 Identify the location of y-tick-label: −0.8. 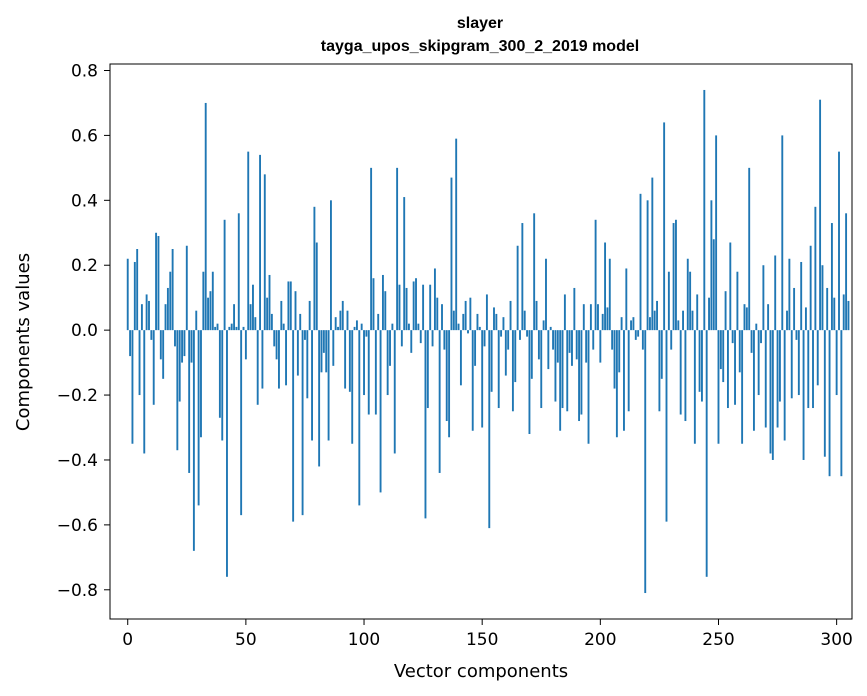
(77, 591).